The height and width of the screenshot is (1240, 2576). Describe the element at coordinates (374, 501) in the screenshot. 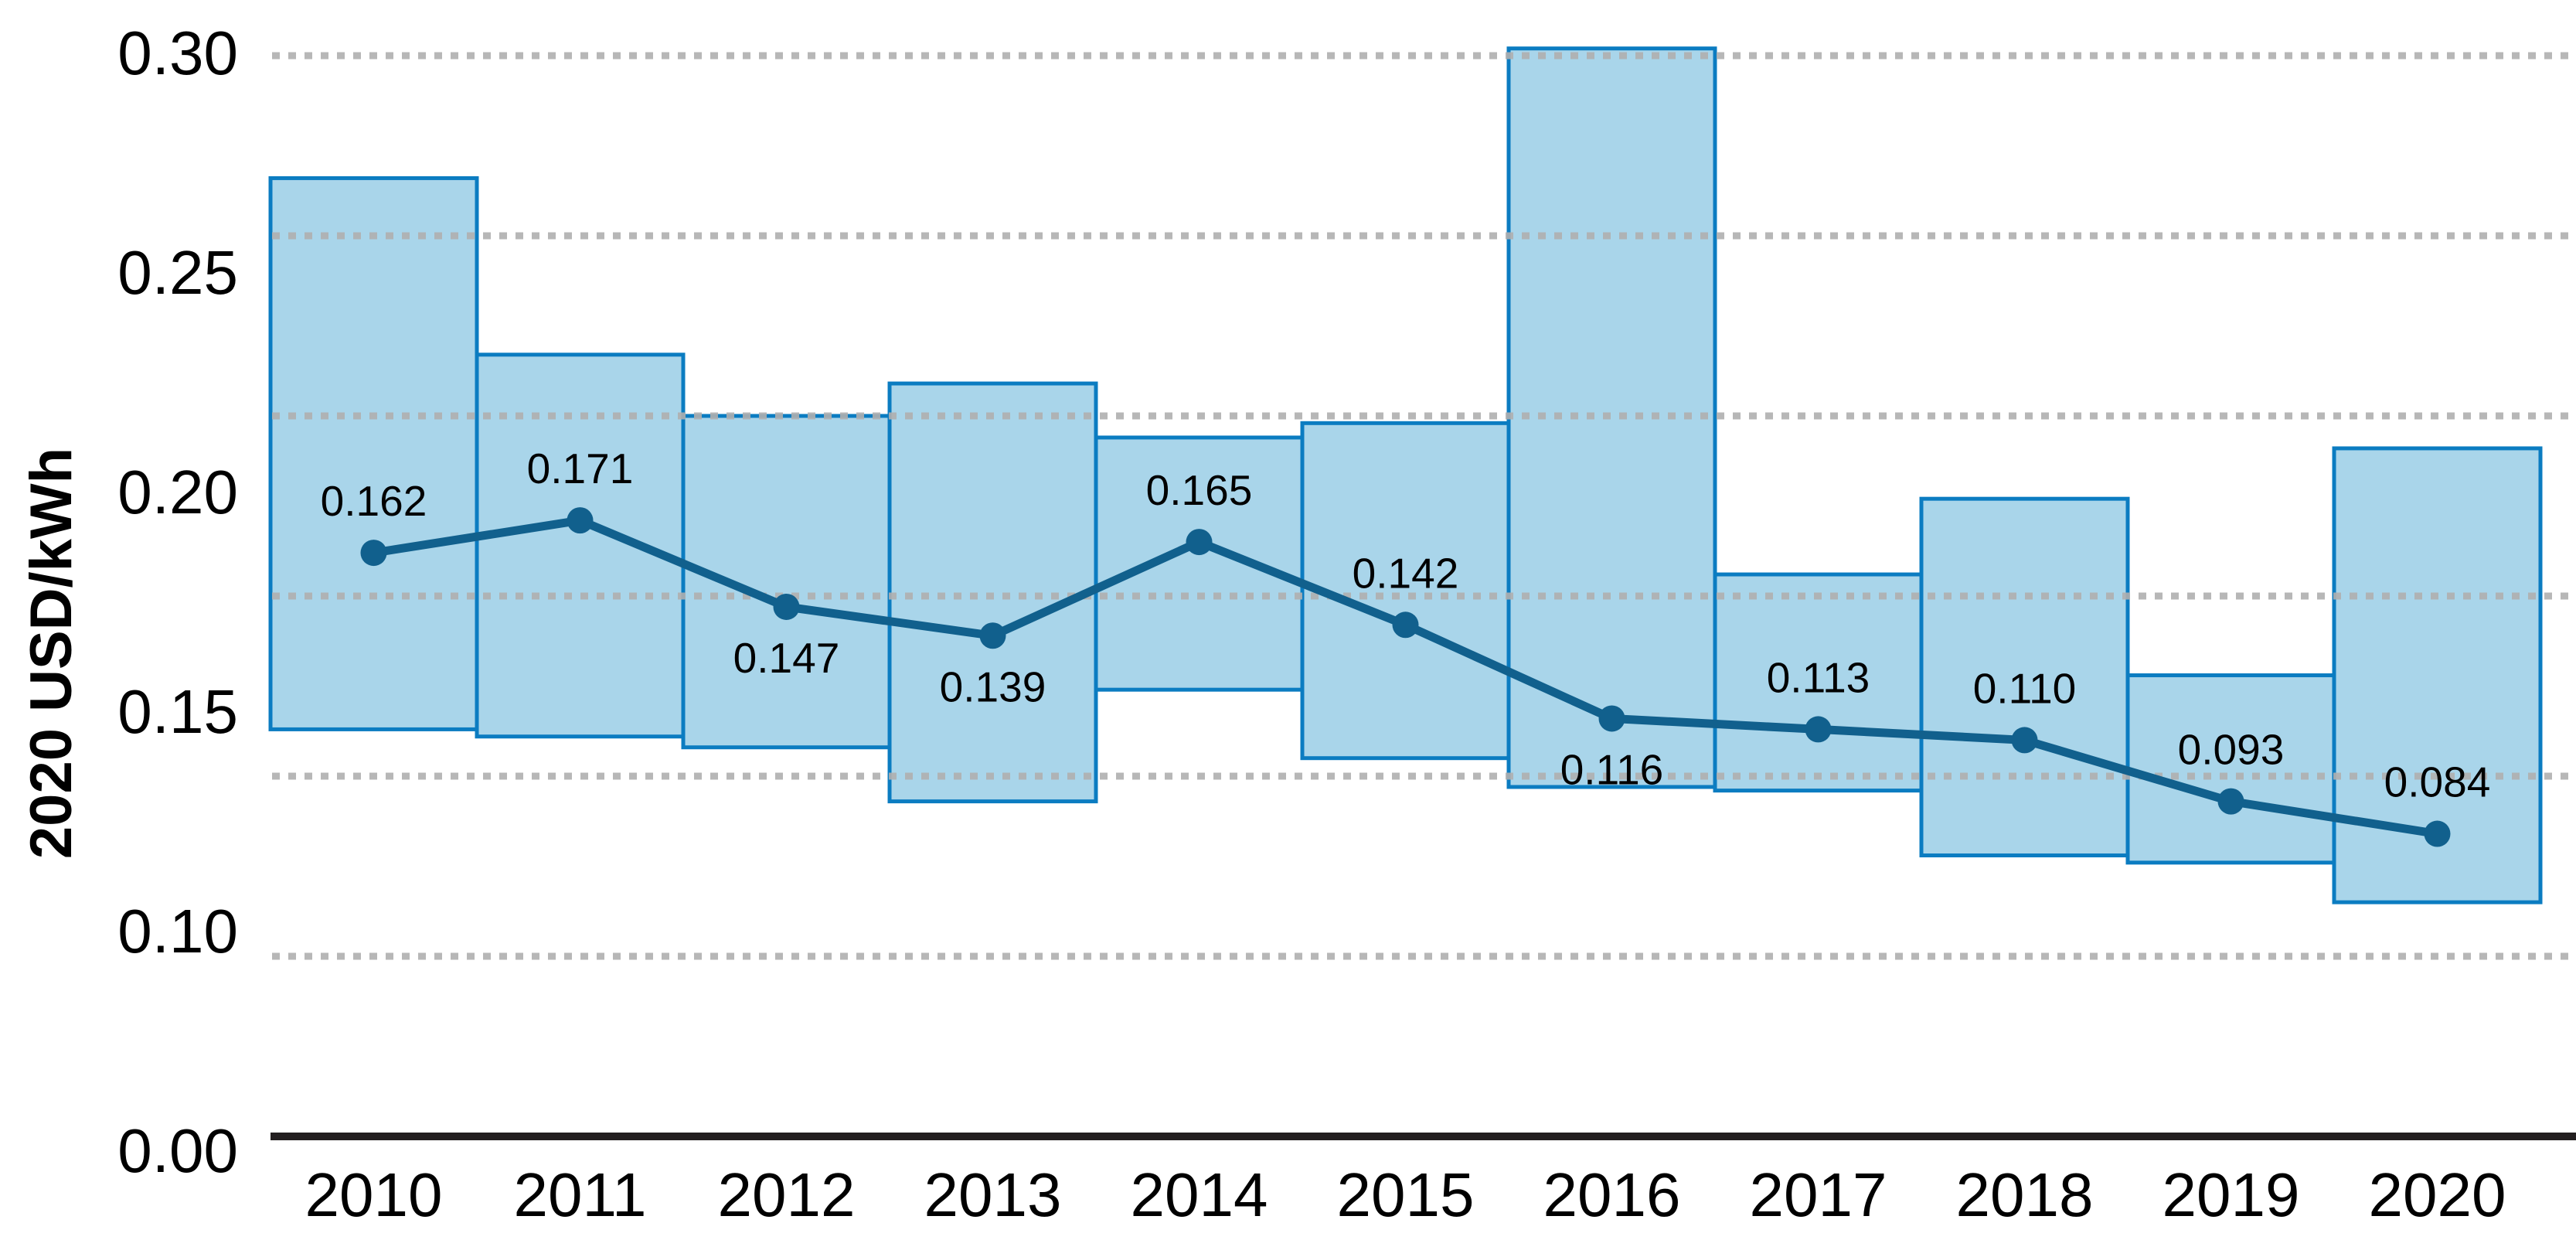

I see `value-label-2010: 0.162` at that location.